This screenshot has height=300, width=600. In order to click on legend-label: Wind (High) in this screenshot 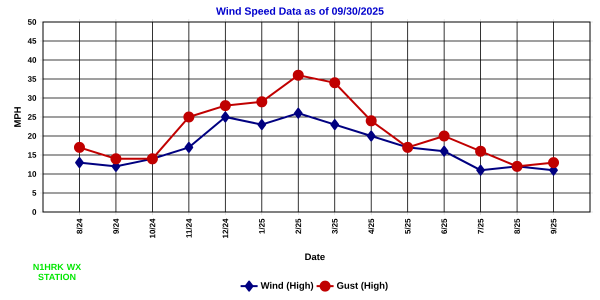, I will do `click(287, 286)`.